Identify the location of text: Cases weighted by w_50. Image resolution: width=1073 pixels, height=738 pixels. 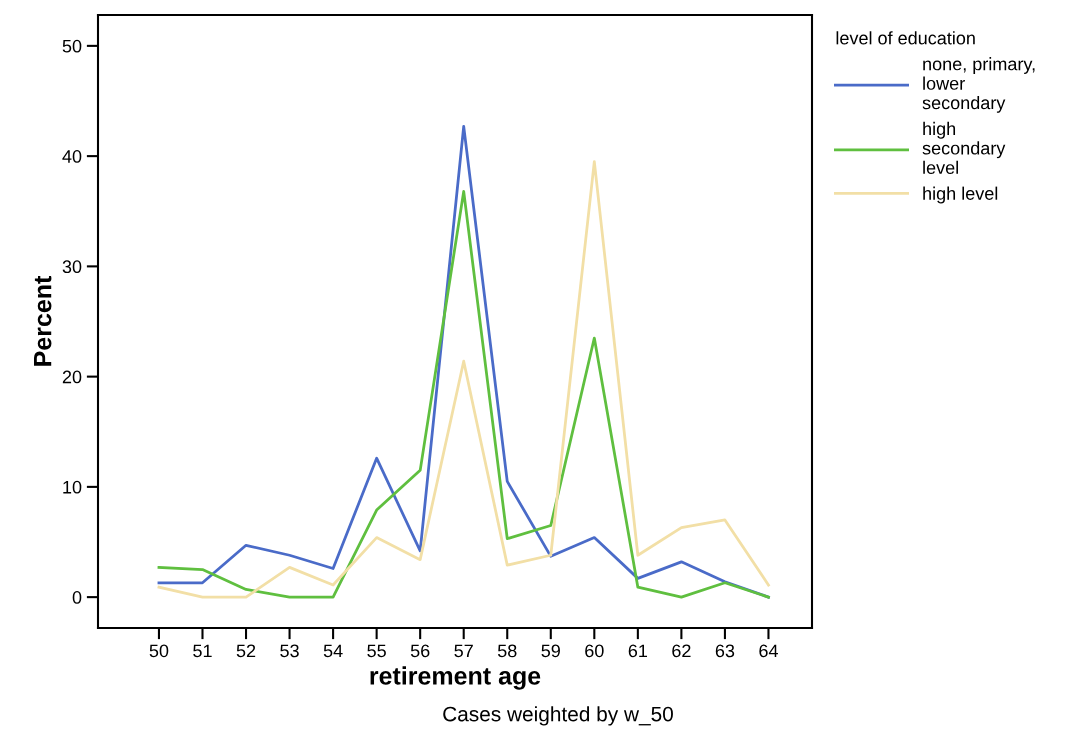
(558, 716).